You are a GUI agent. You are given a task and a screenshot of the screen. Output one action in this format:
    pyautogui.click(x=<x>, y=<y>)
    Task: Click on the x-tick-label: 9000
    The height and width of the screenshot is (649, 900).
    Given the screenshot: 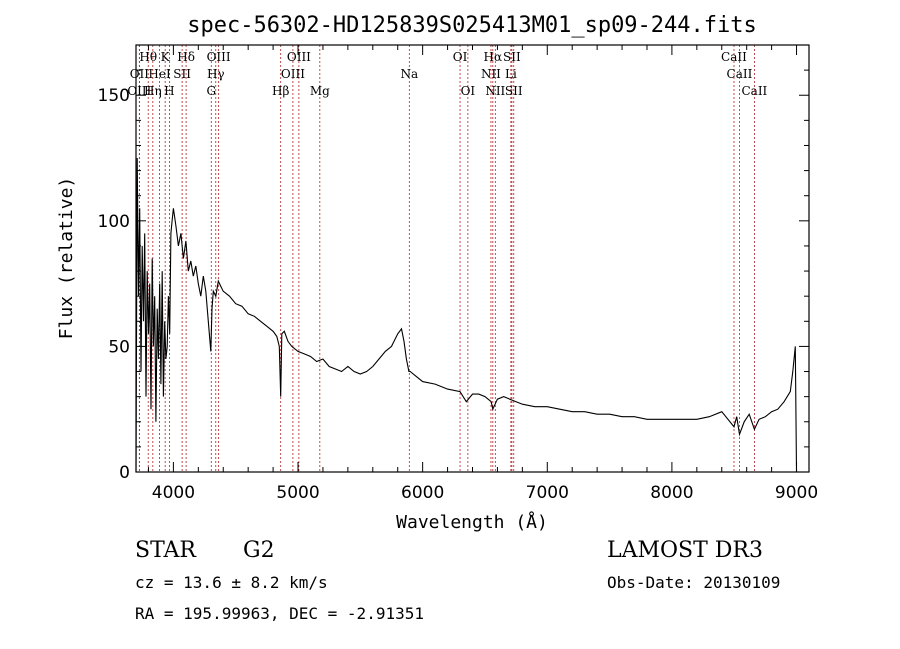 What is the action you would take?
    pyautogui.click(x=796, y=493)
    